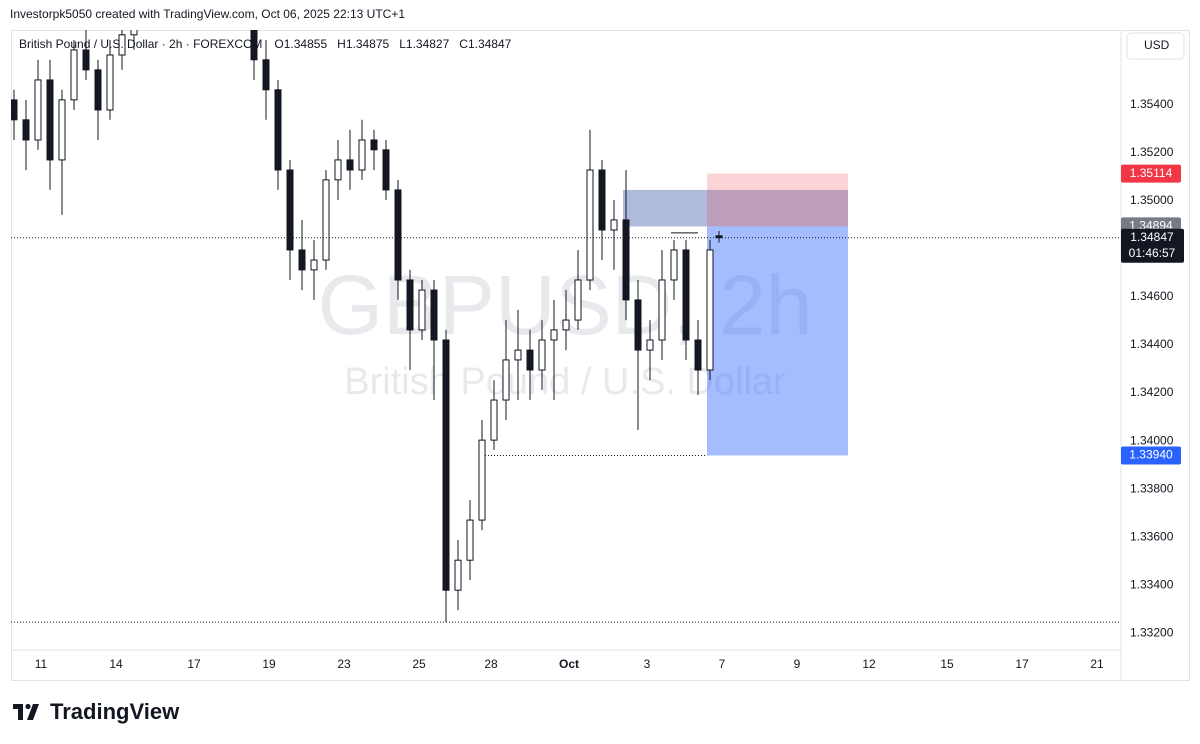  I want to click on target-badge, so click(1151, 455).